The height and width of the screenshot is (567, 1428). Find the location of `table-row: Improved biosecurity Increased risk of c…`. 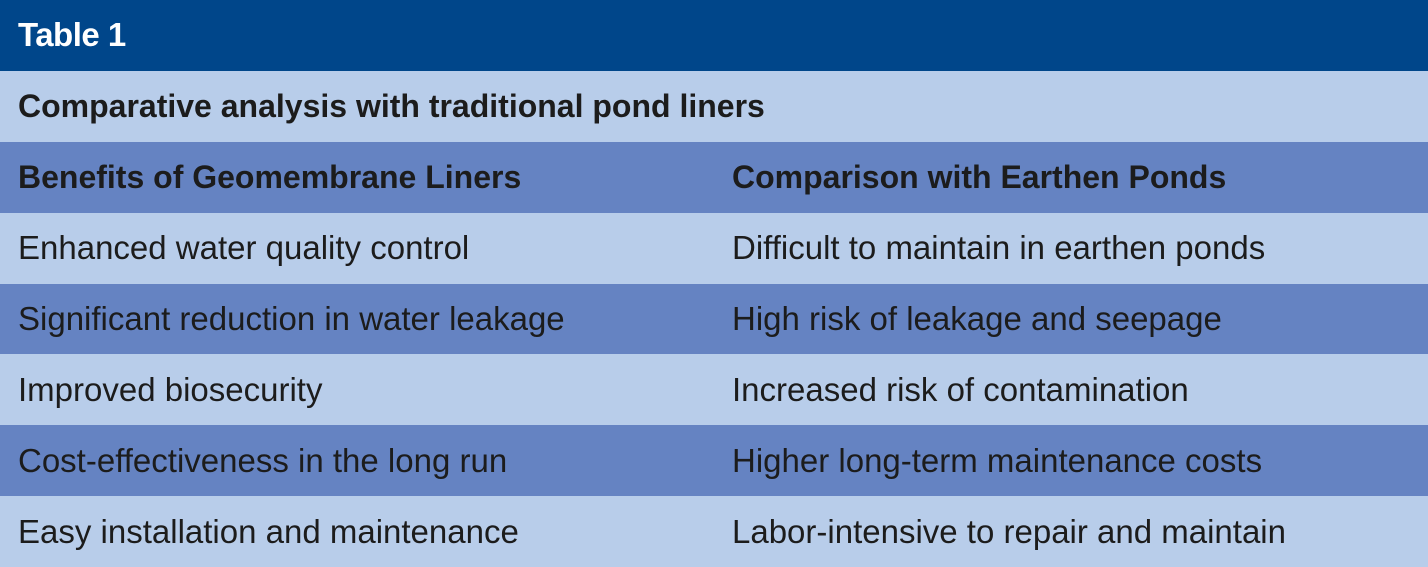

table-row: Improved biosecurity Increased risk of c… is located at coordinates (714, 390).